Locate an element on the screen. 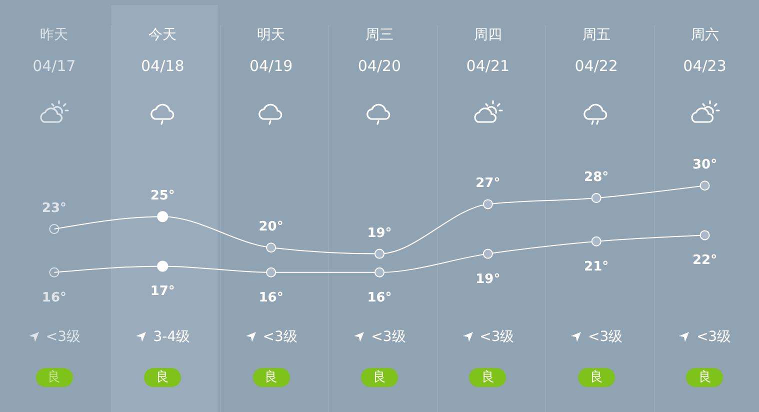 The image size is (759, 412). x-tick-label: 周三 04/20 is located at coordinates (379, 51).